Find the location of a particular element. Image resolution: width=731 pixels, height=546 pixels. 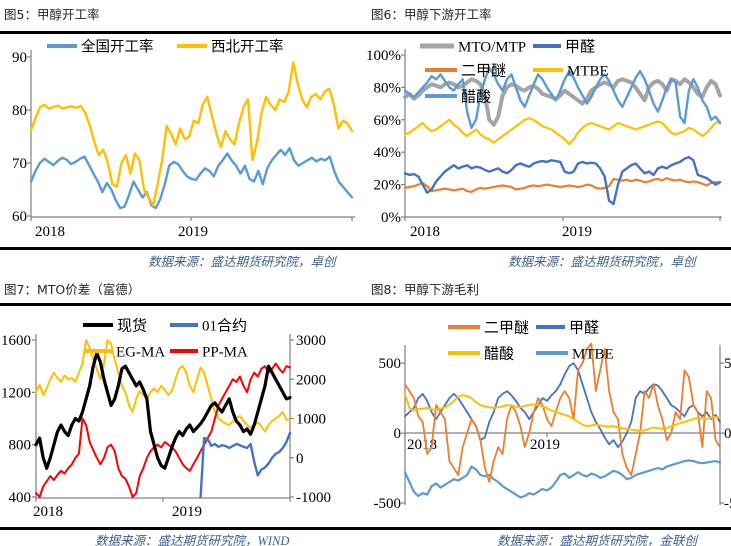

y-axis-tick-label: 1600 is located at coordinates (16, 341).